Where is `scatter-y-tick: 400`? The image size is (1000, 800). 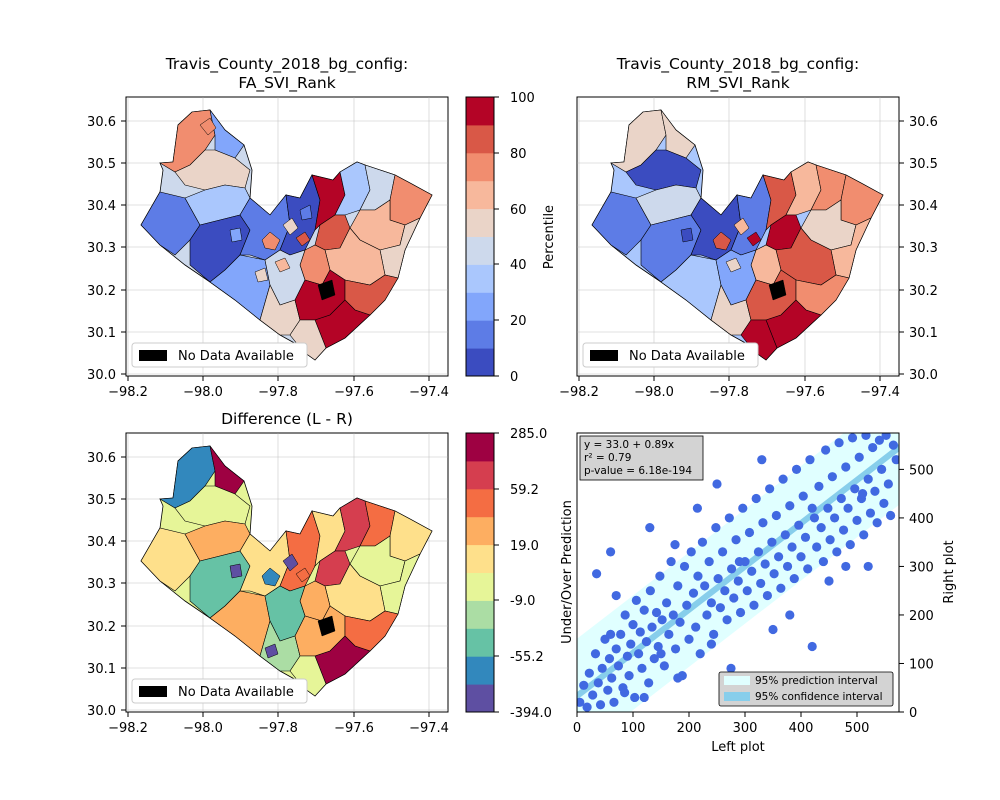 scatter-y-tick: 400 is located at coordinates (921, 519).